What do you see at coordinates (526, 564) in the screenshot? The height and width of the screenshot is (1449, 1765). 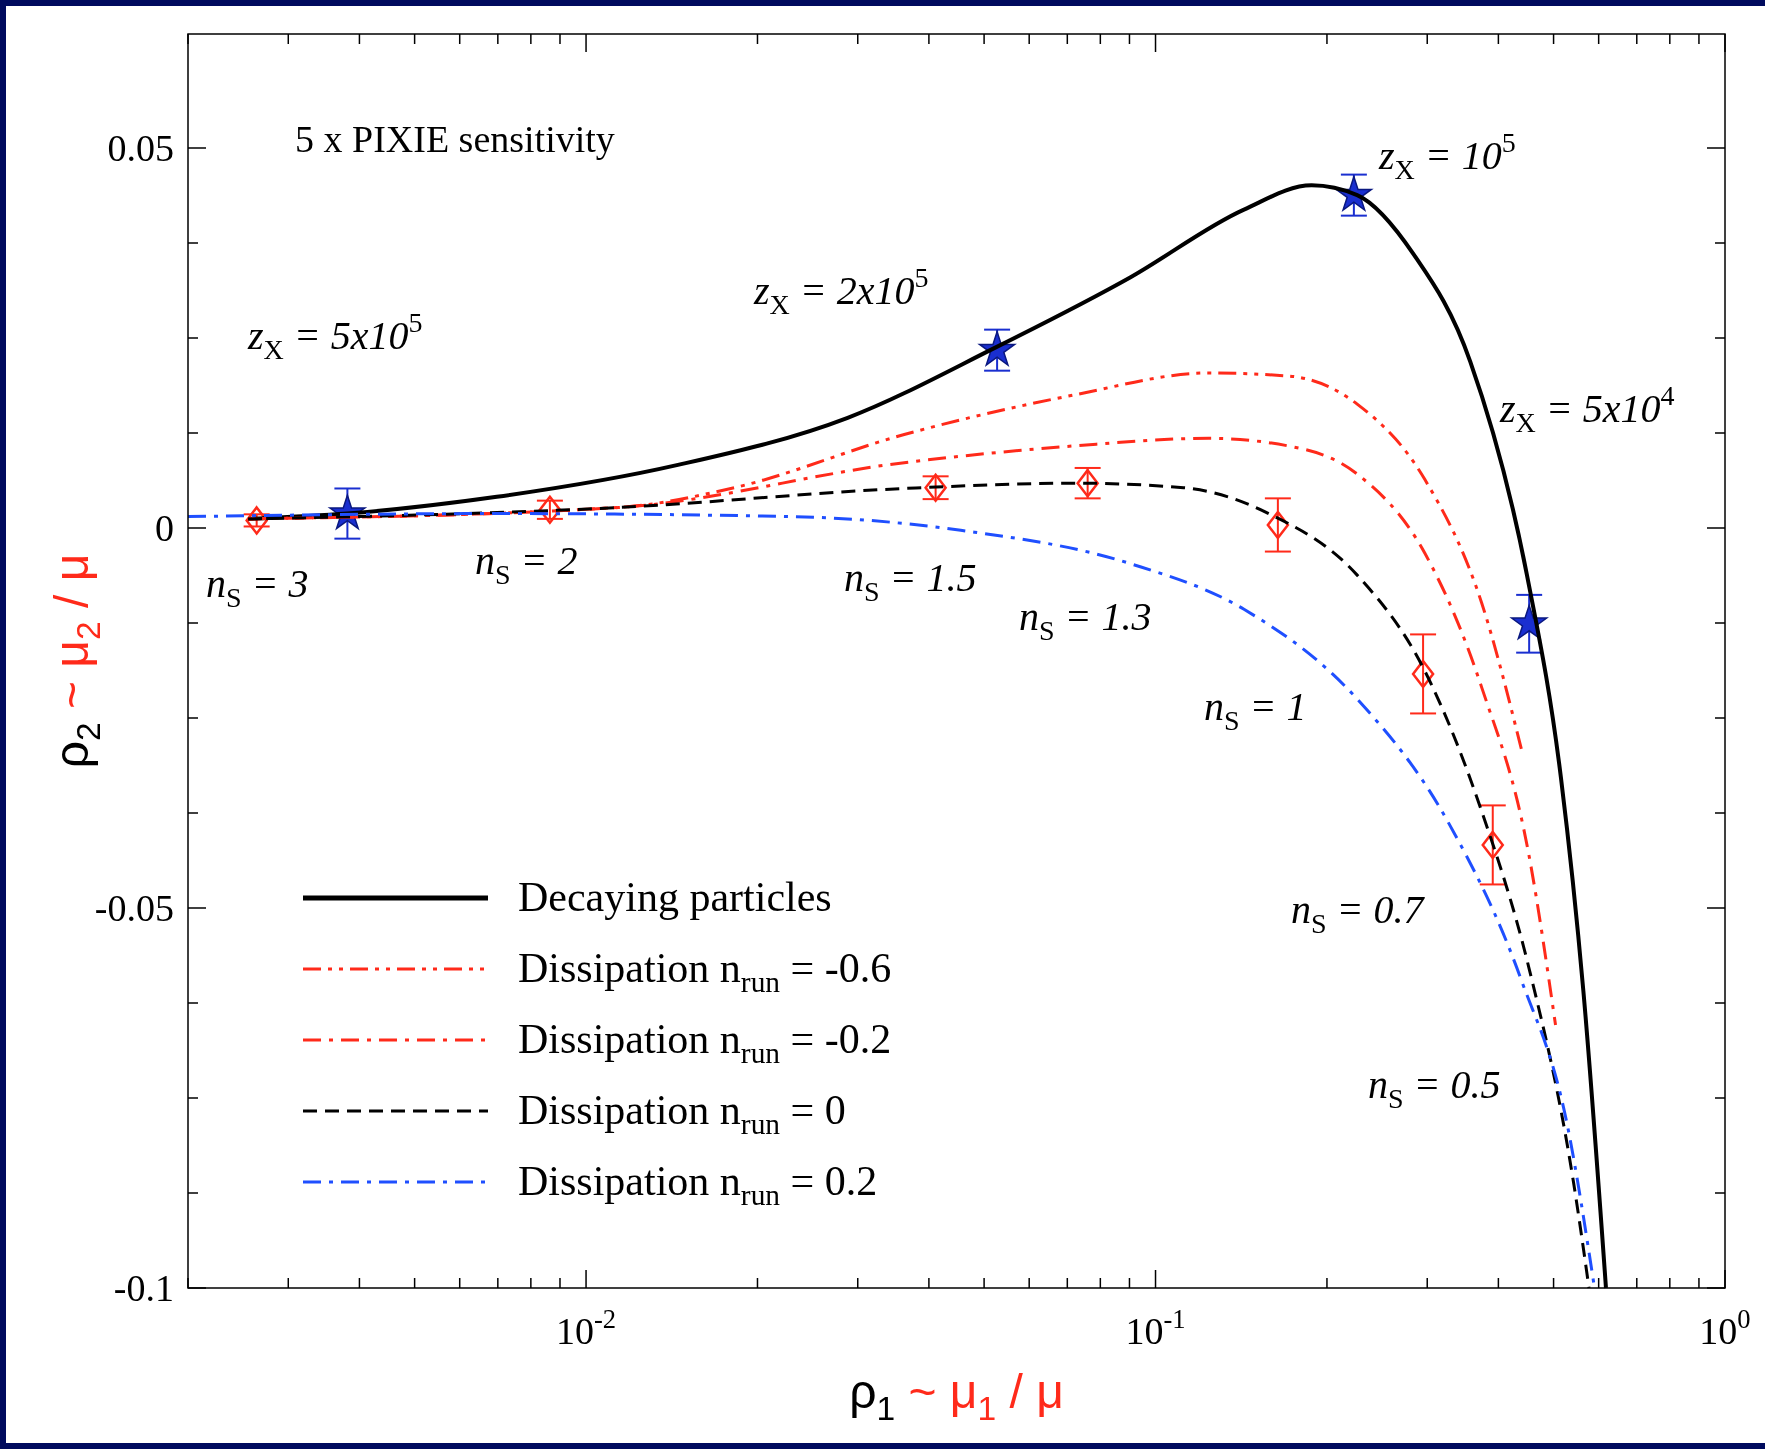 I see `annotation: n$_{S}$ = 2` at bounding box center [526, 564].